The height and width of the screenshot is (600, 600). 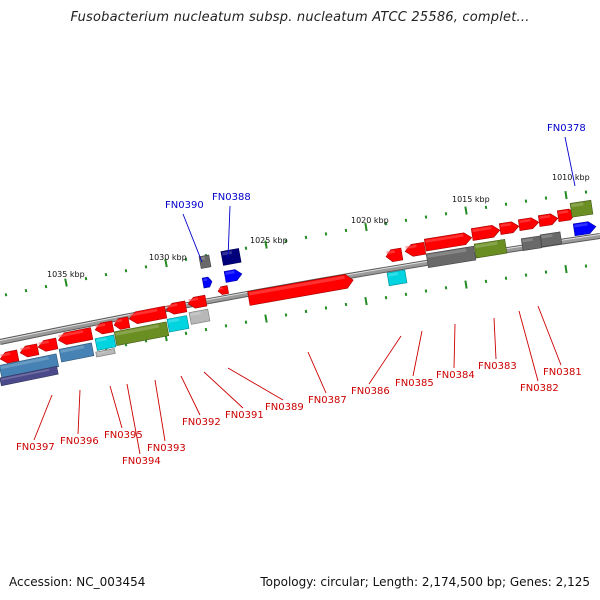 I want to click on scale-label: 1010 kbp, so click(x=571, y=177).